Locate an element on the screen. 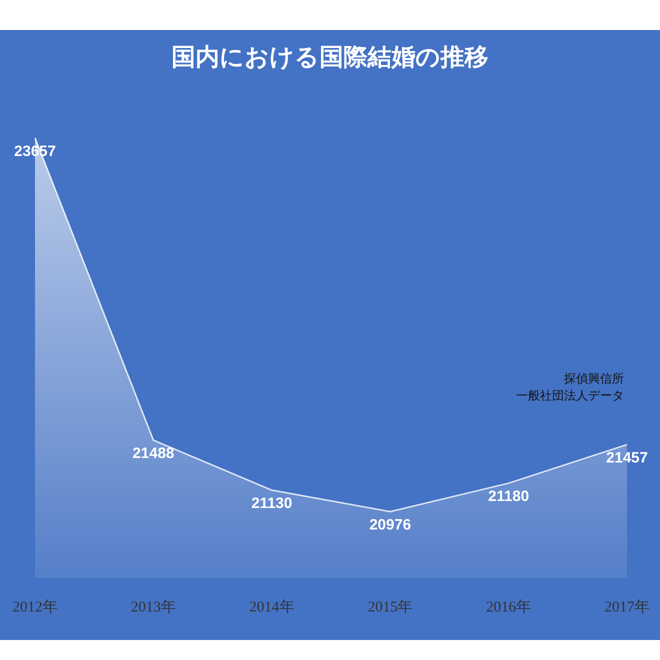 The height and width of the screenshot is (660, 660). data-label: 21457 is located at coordinates (627, 458).